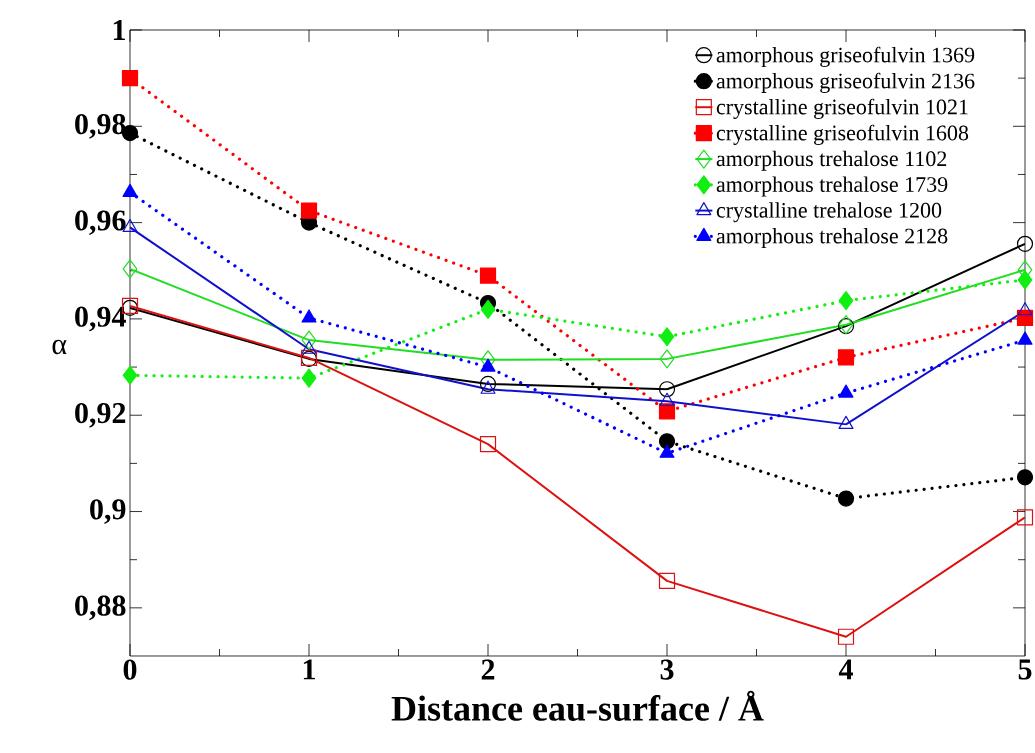  I want to click on legend-label: crystalline griseofulvin 1021, so click(842, 108).